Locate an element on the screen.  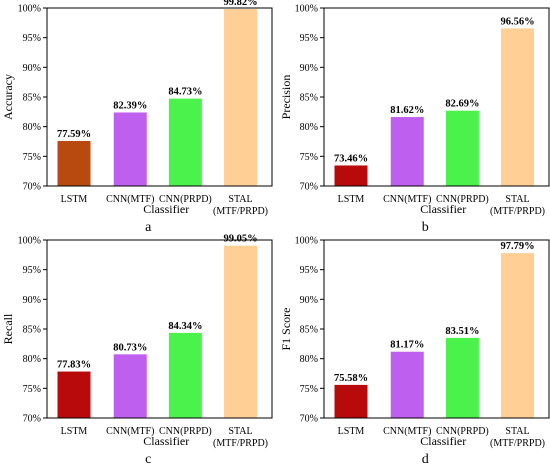
value-label: 81.62% is located at coordinates (407, 110).